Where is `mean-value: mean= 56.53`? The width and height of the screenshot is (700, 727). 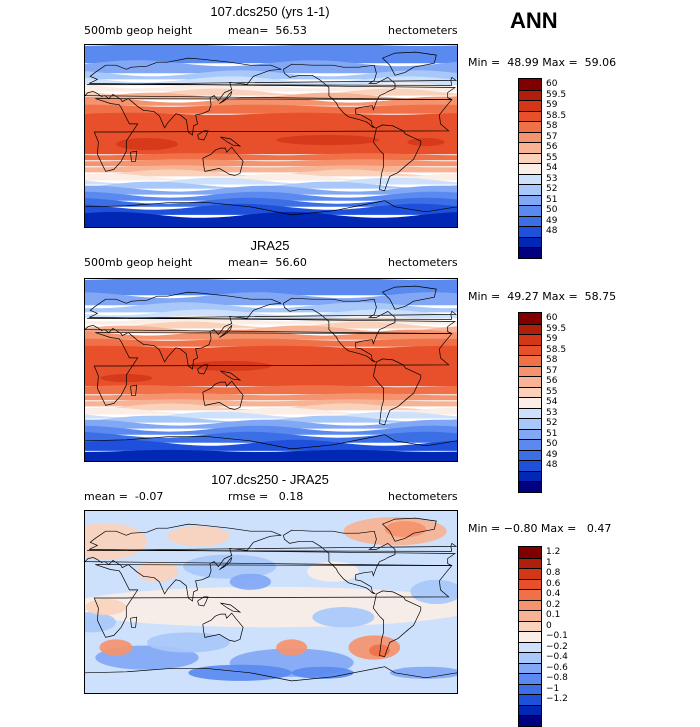 mean-value: mean= 56.53 is located at coordinates (267, 30).